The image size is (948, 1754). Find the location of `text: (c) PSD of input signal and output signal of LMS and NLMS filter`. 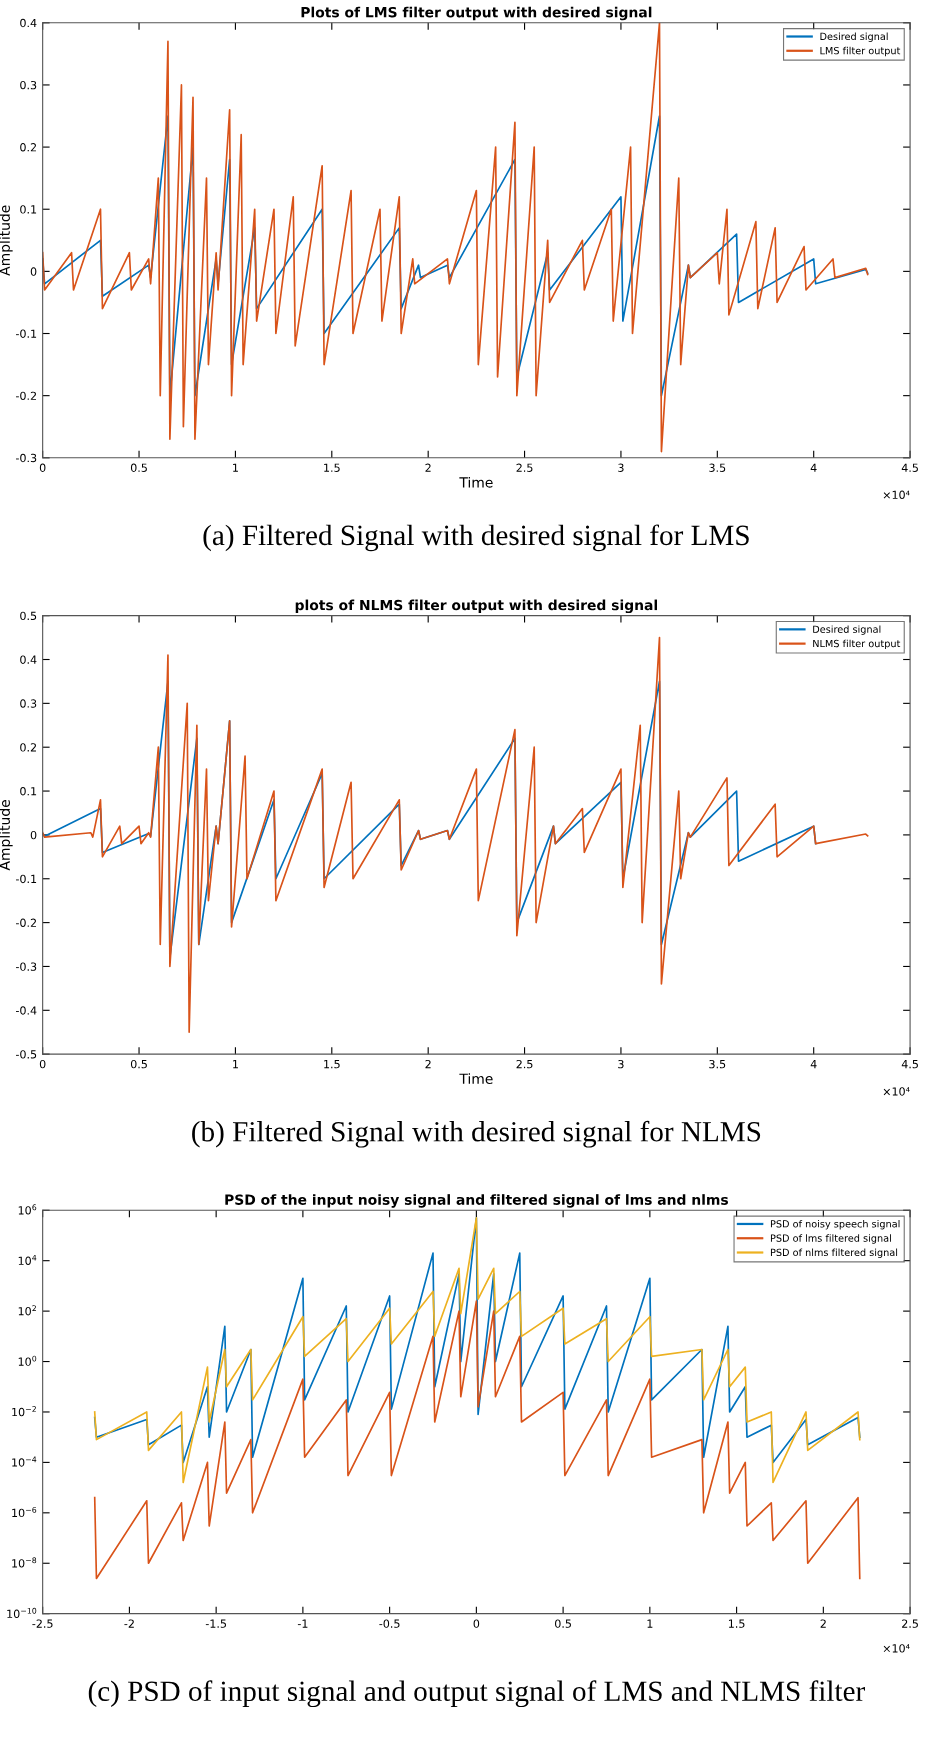

text: (c) PSD of input signal and output signal of LMS and NLMS filter is located at coordinates (476, 1694).